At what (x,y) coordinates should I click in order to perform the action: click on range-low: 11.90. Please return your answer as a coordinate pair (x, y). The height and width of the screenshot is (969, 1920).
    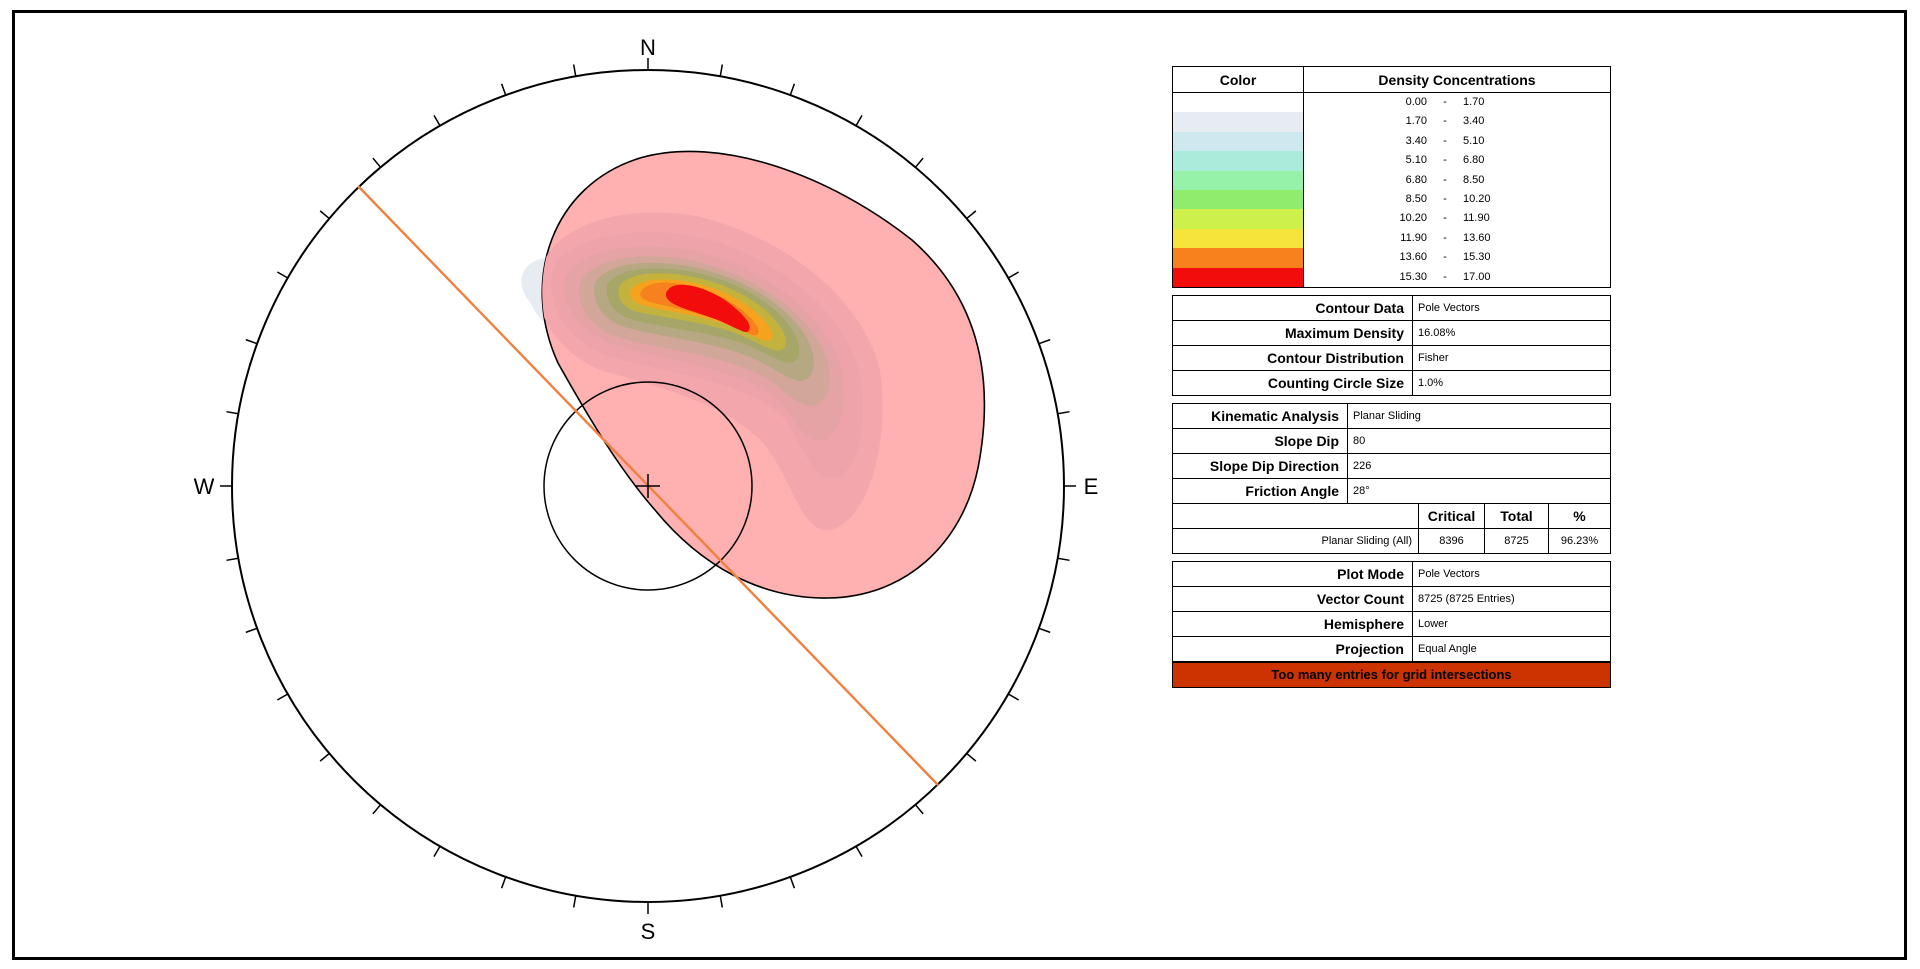
    Looking at the image, I should click on (1413, 237).